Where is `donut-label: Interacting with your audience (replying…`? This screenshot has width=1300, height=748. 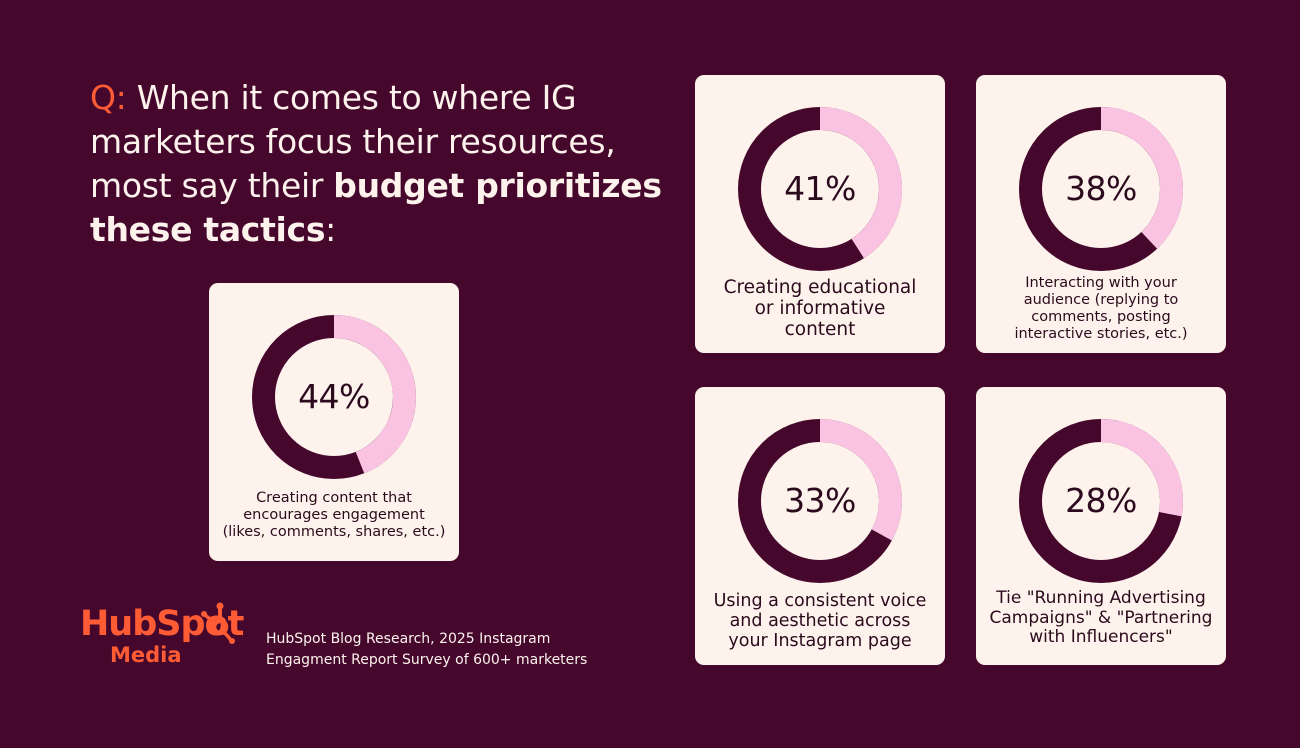 donut-label: Interacting with your audience (replying… is located at coordinates (1101, 308).